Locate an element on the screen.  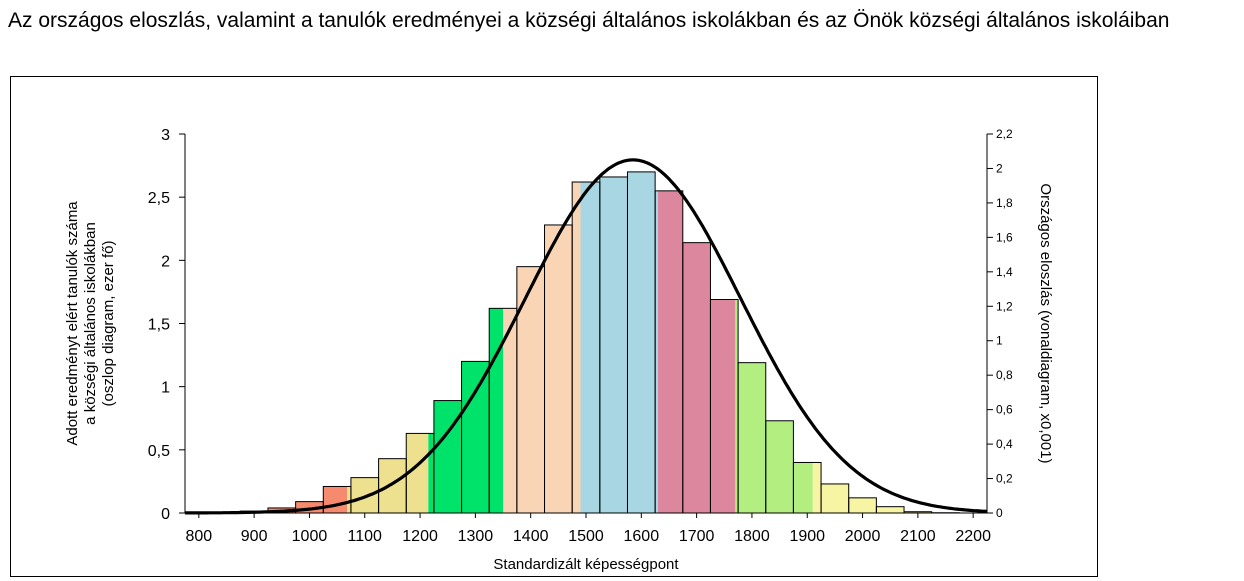
y-tick-label-5: 2,5 is located at coordinates (159, 198).